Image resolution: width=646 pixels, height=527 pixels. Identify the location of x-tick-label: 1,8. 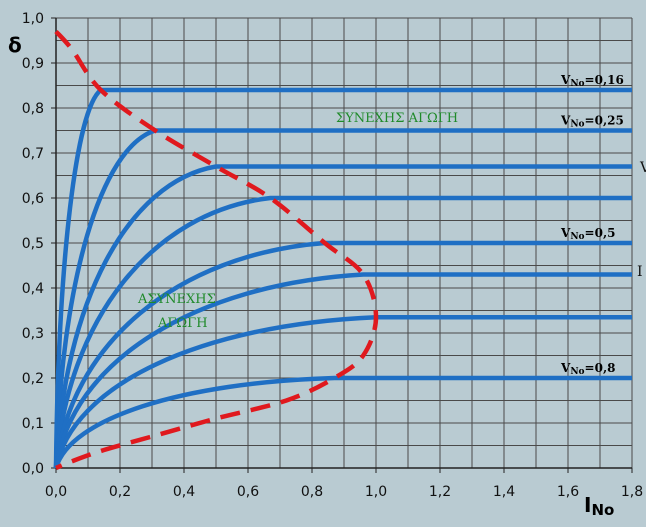
(632, 492).